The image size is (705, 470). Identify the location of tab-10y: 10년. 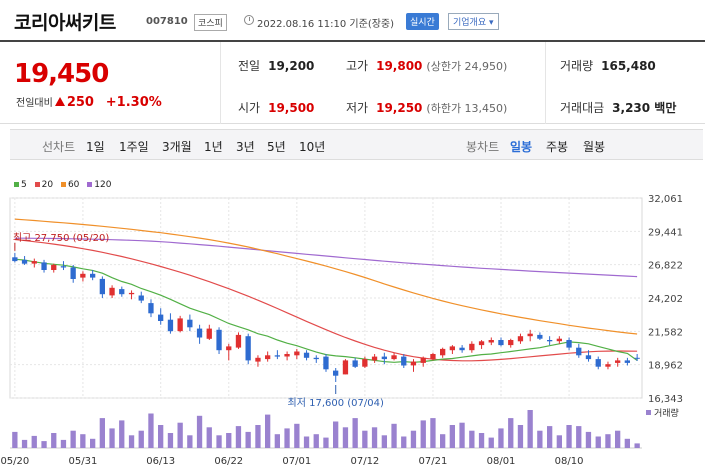
(312, 147).